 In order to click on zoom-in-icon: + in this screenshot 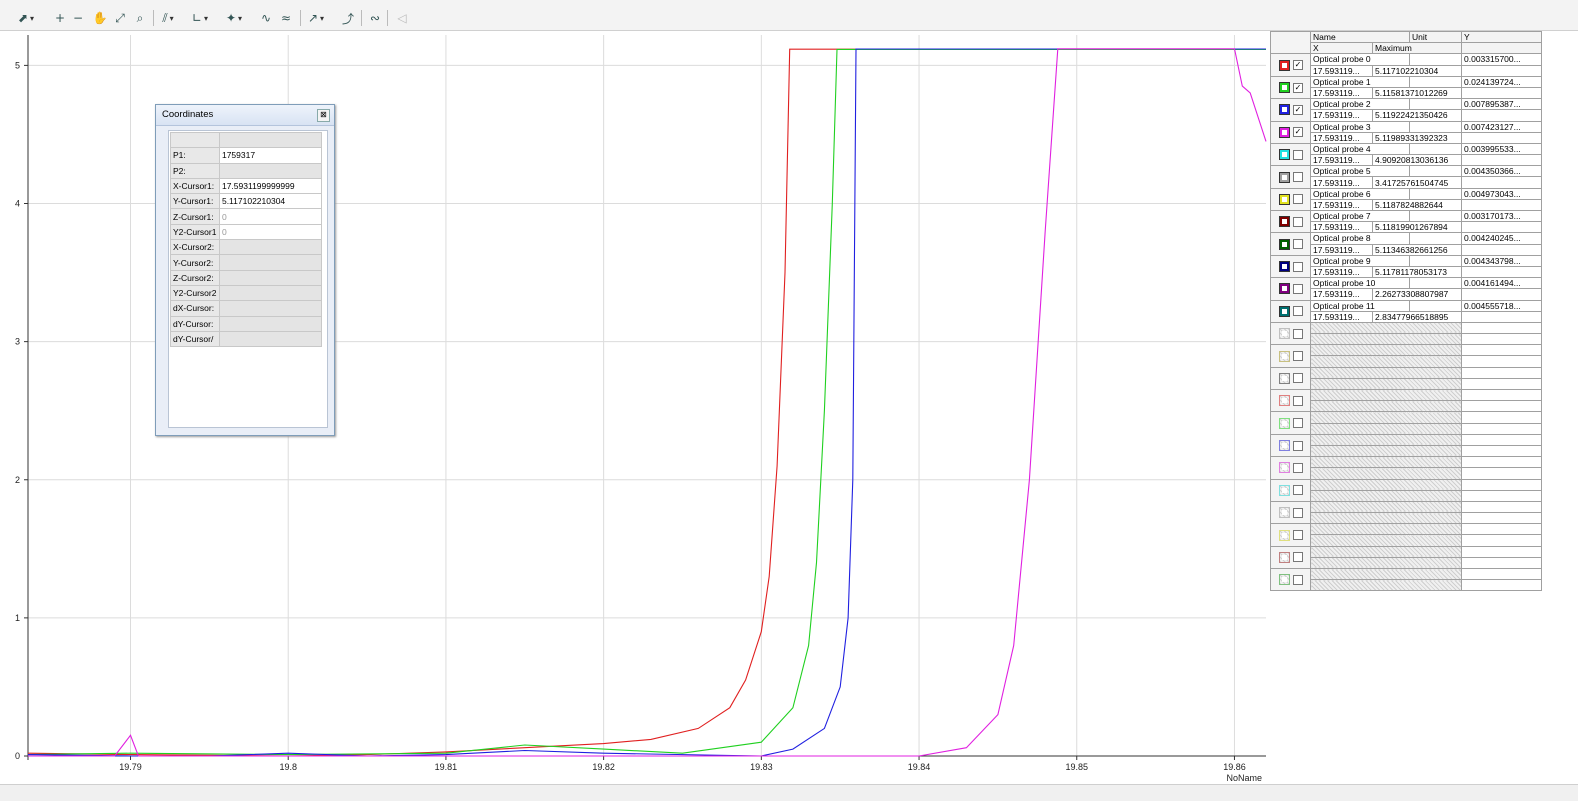, I will do `click(60, 18)`.